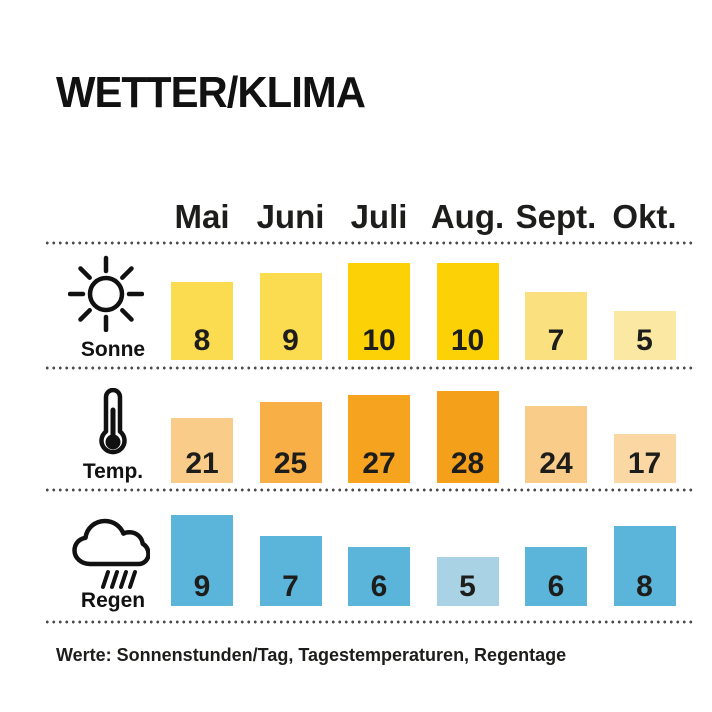 The height and width of the screenshot is (712, 712). What do you see at coordinates (556, 216) in the screenshot?
I see `month-label: Sept.` at bounding box center [556, 216].